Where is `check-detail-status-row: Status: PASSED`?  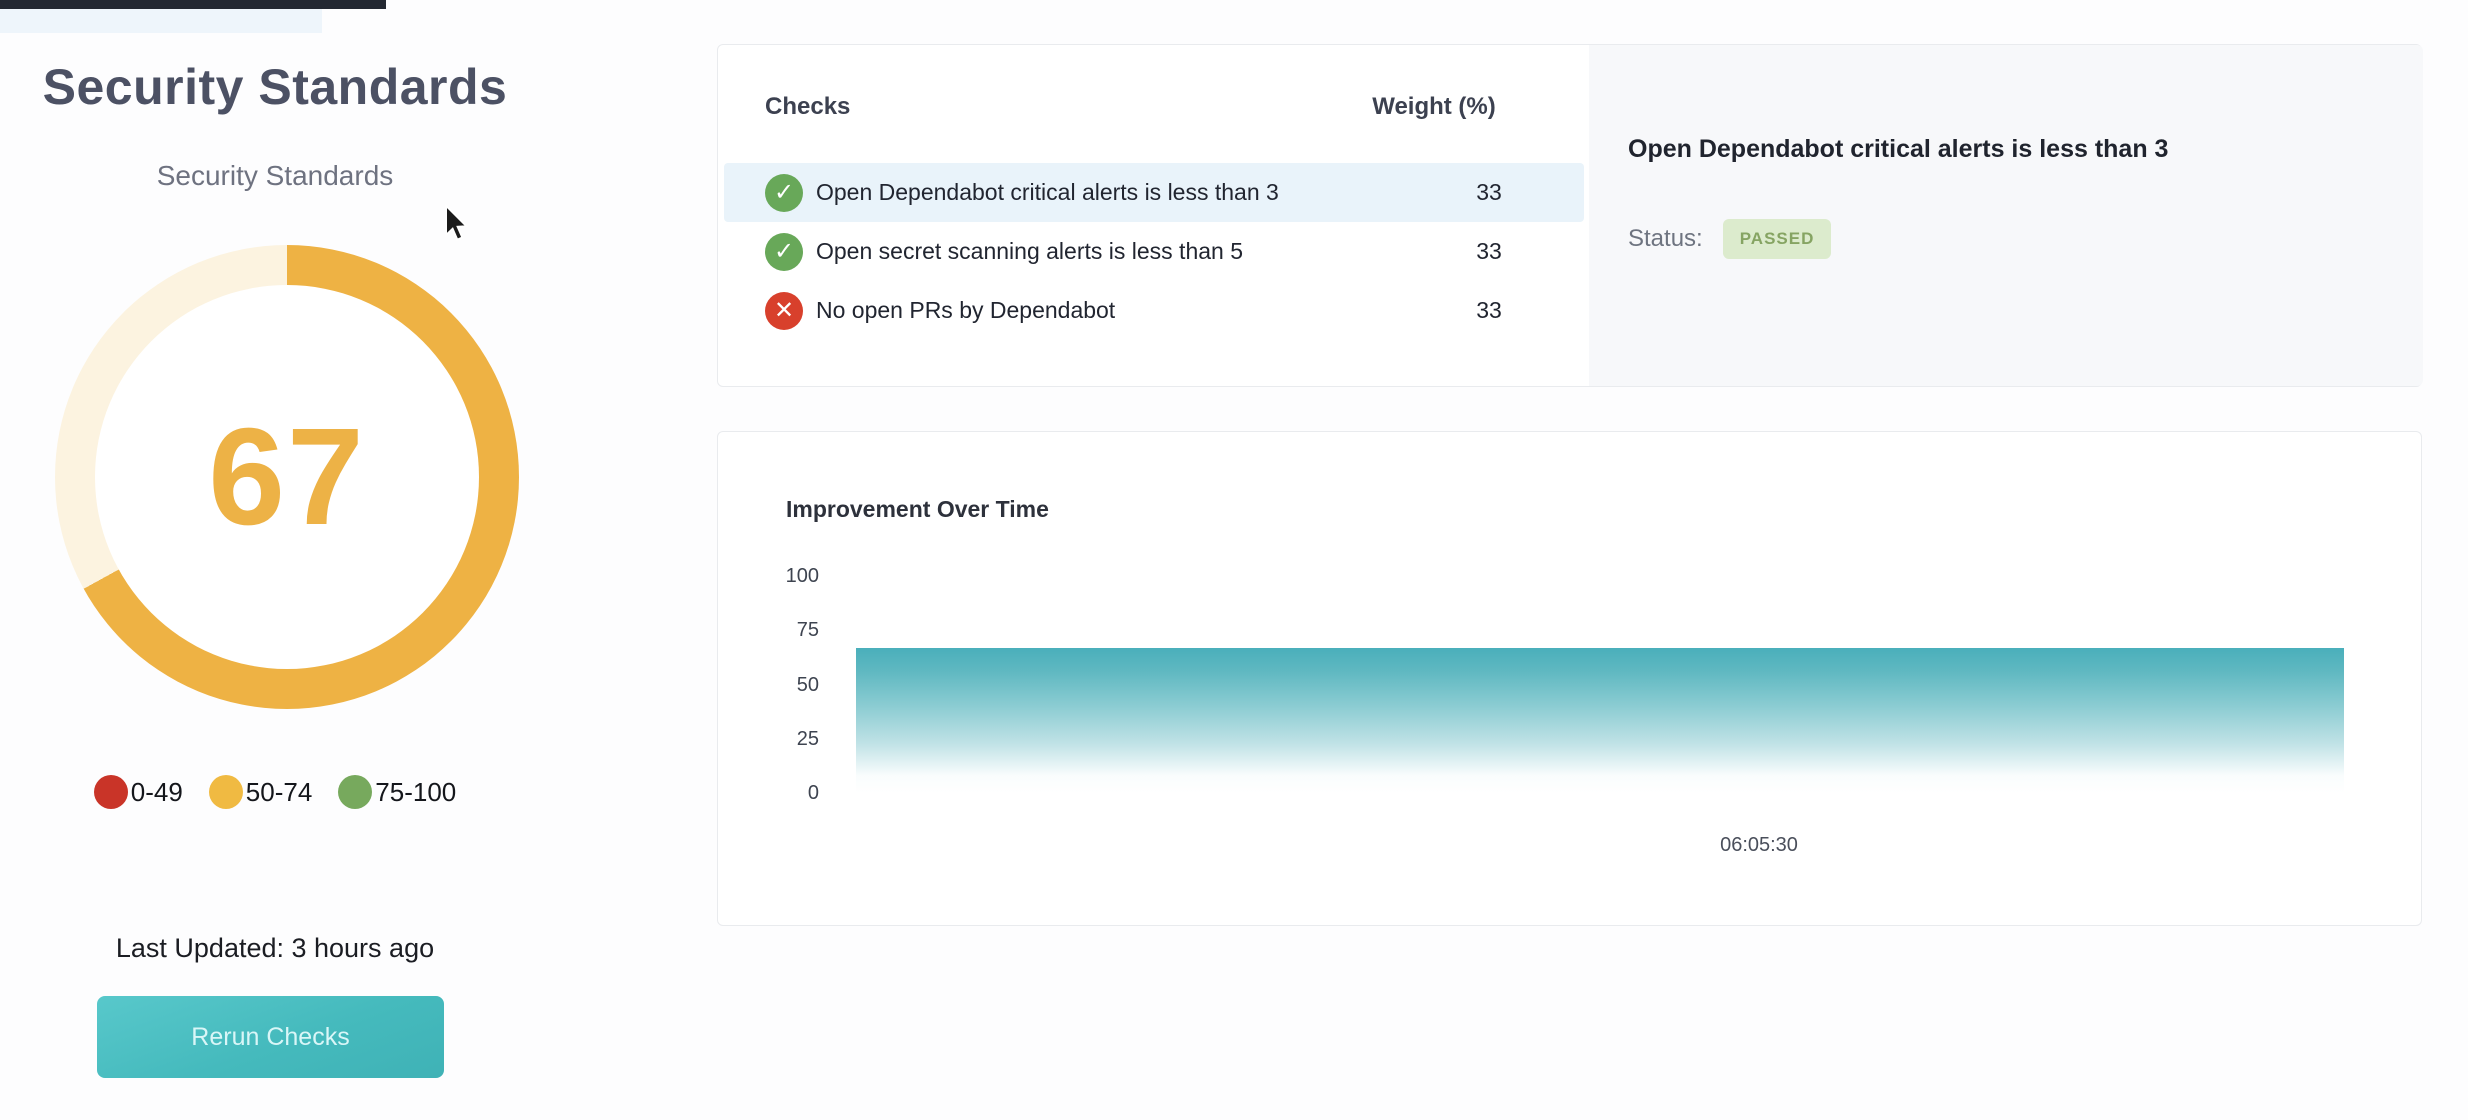 check-detail-status-row: Status: PASSED is located at coordinates (1730, 239).